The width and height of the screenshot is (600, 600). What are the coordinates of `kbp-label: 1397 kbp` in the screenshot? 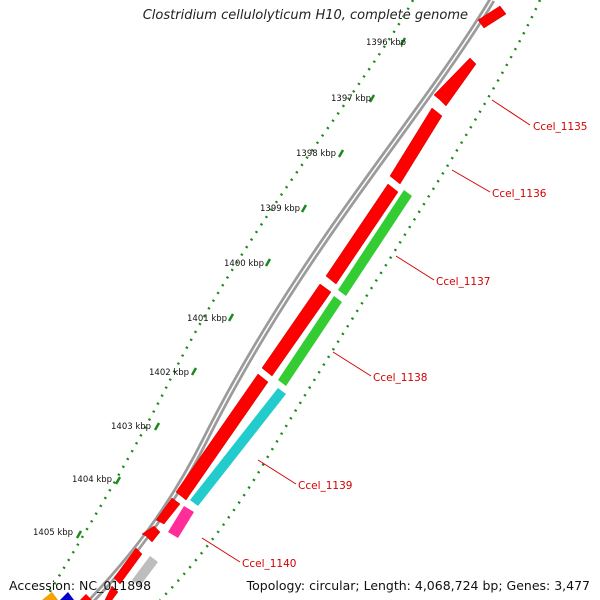 It's located at (351, 99).